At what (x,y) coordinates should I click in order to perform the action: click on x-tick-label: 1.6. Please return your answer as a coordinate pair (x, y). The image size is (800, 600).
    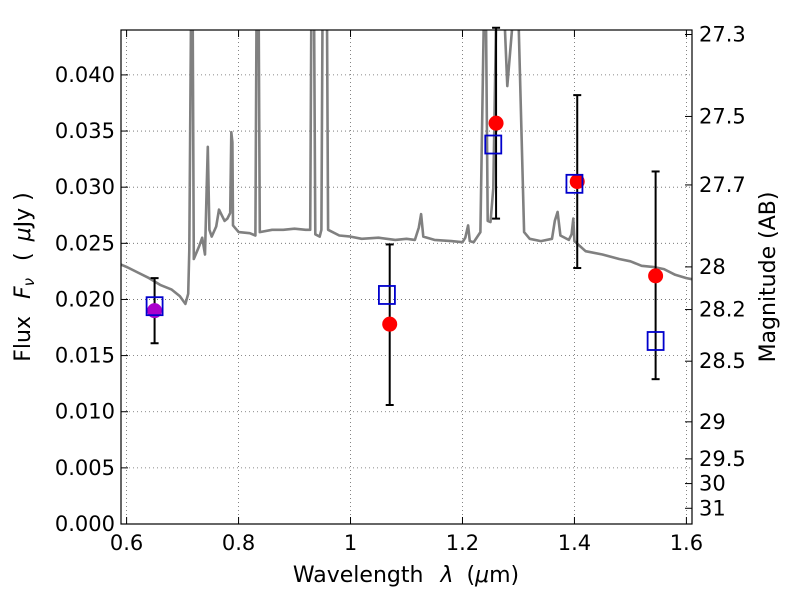
    Looking at the image, I should click on (686, 543).